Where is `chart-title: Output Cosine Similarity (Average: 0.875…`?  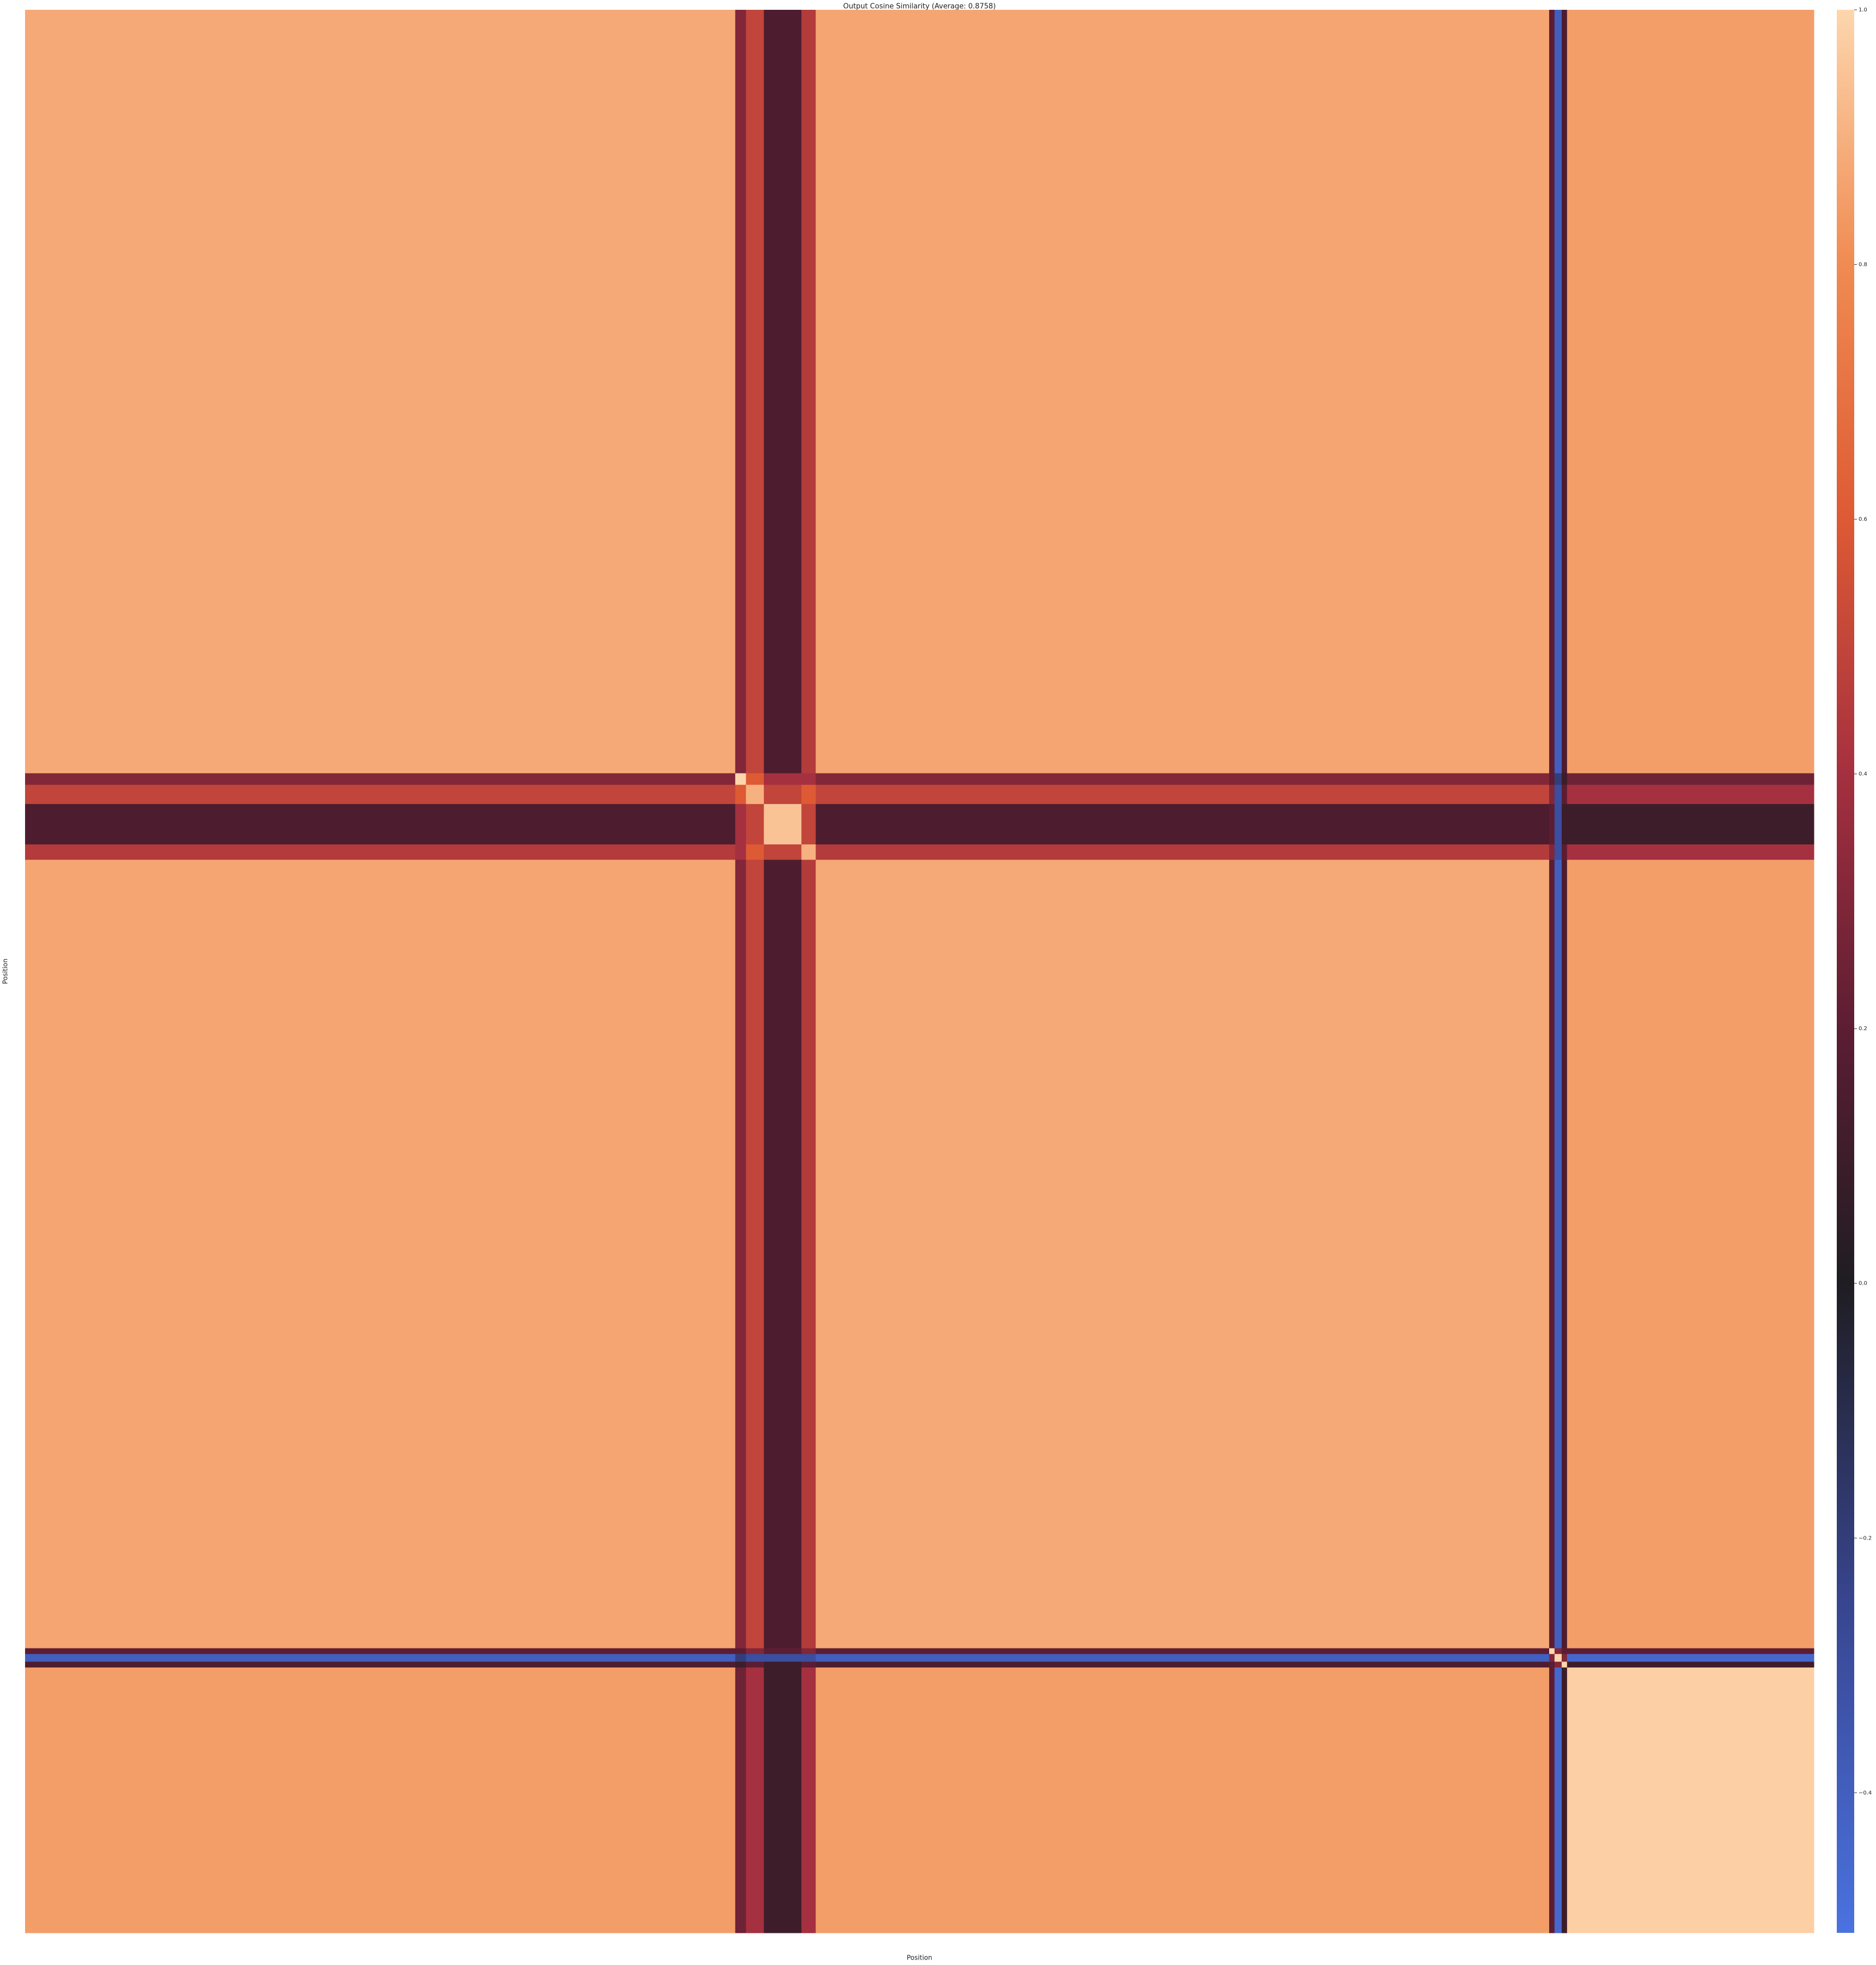
chart-title: Output Cosine Similarity (Average: 0.875… is located at coordinates (919, 7).